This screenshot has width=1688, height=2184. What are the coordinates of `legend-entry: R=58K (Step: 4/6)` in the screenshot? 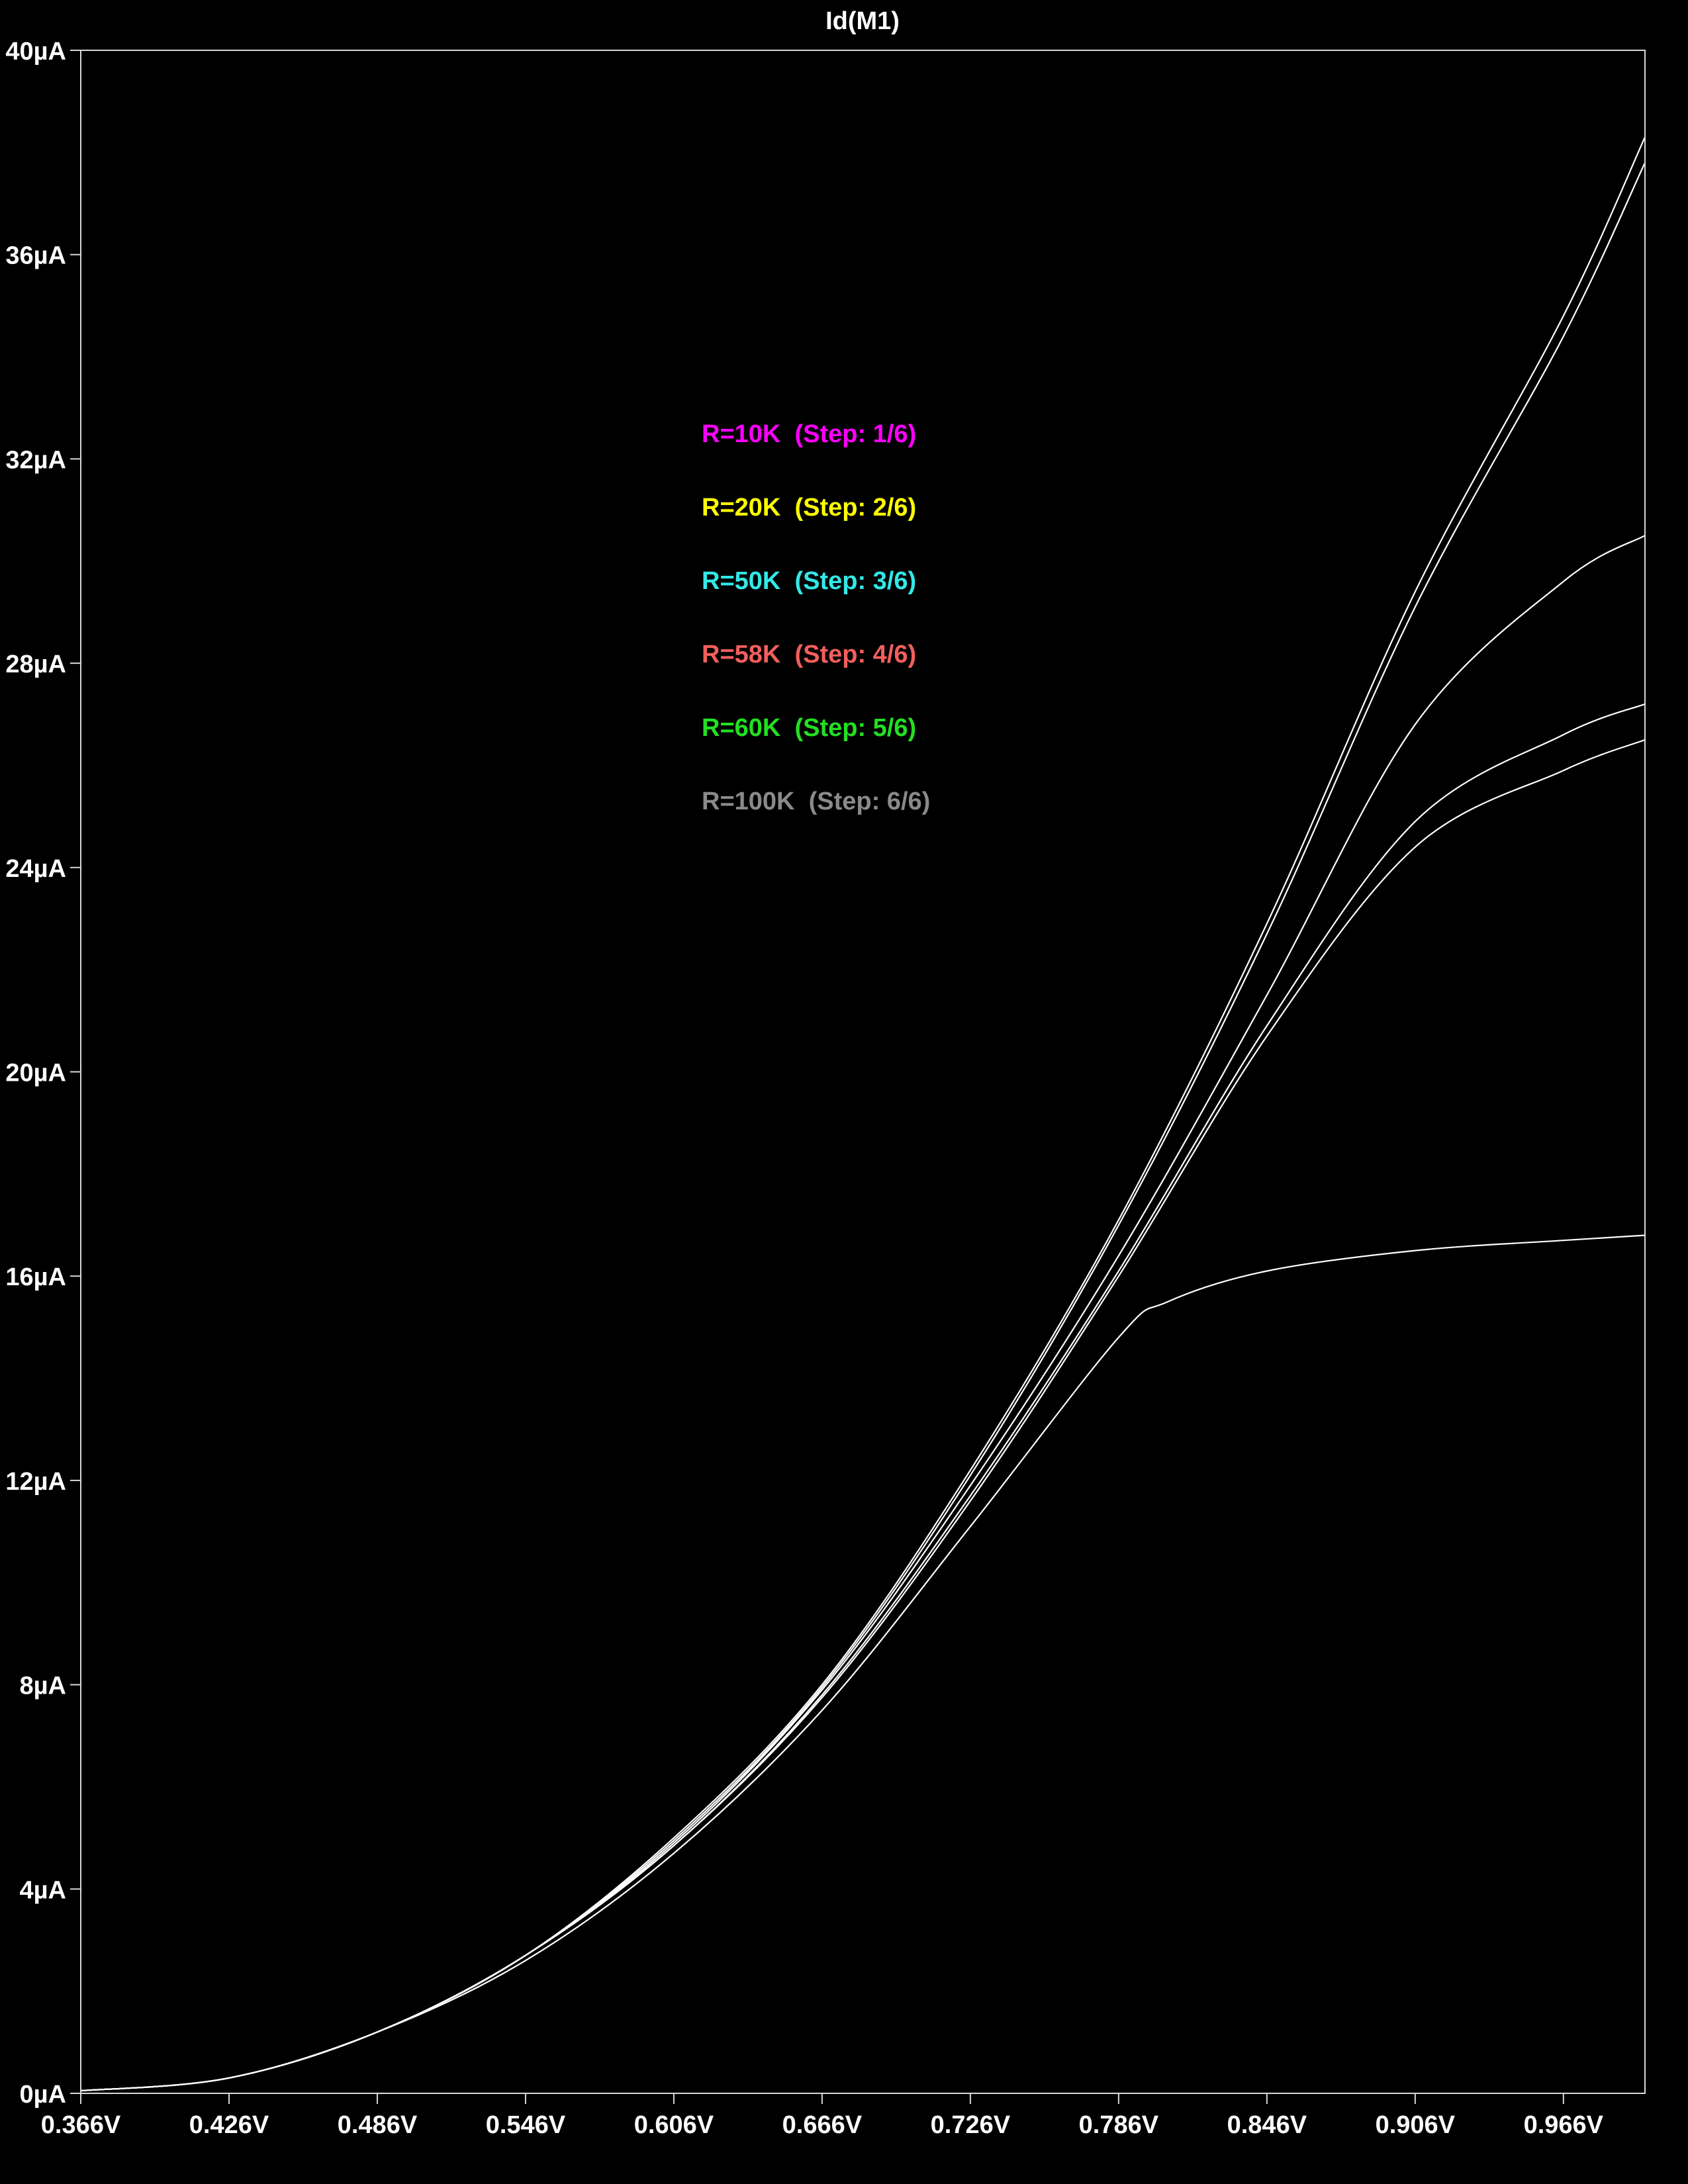 It's located at (809, 654).